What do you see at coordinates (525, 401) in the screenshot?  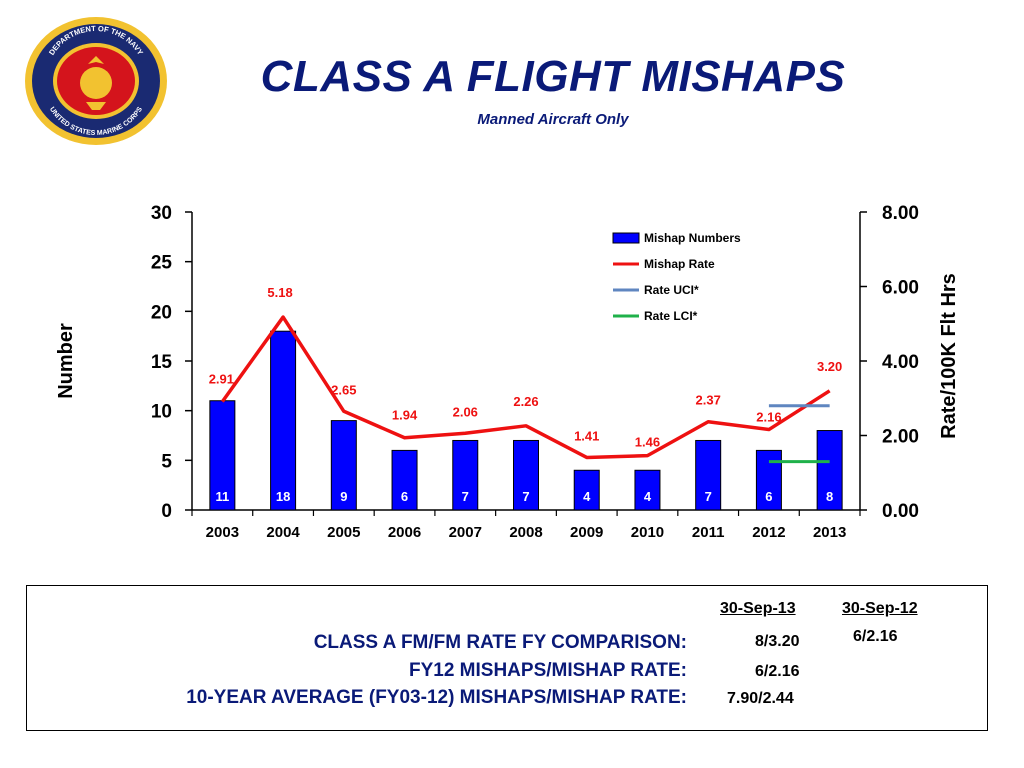 I see `rate-data-label: 2.26` at bounding box center [525, 401].